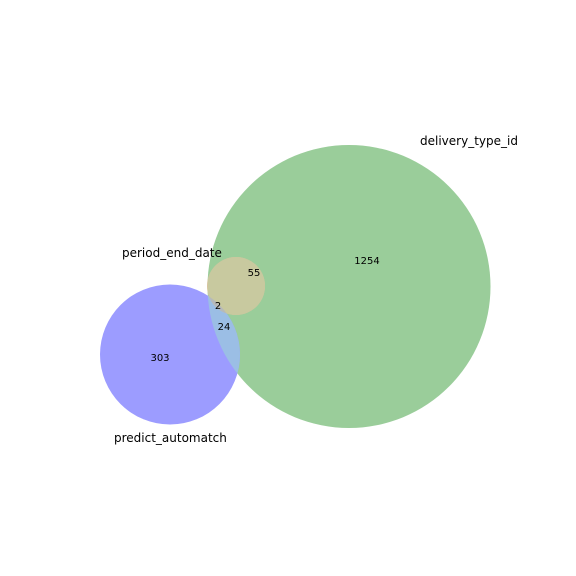 This screenshot has height=576, width=576. What do you see at coordinates (236, 286) in the screenshot?
I see `period-delivery-overlap` at bounding box center [236, 286].